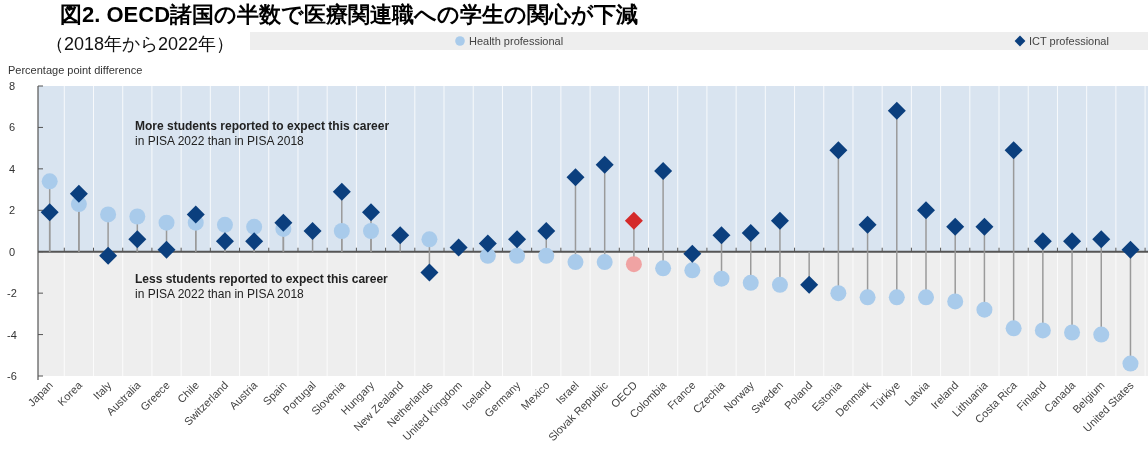  What do you see at coordinates (262, 133) in the screenshot?
I see `band-label: More students reported to expect this career in PISA 2022 than in PISA 2018` at bounding box center [262, 133].